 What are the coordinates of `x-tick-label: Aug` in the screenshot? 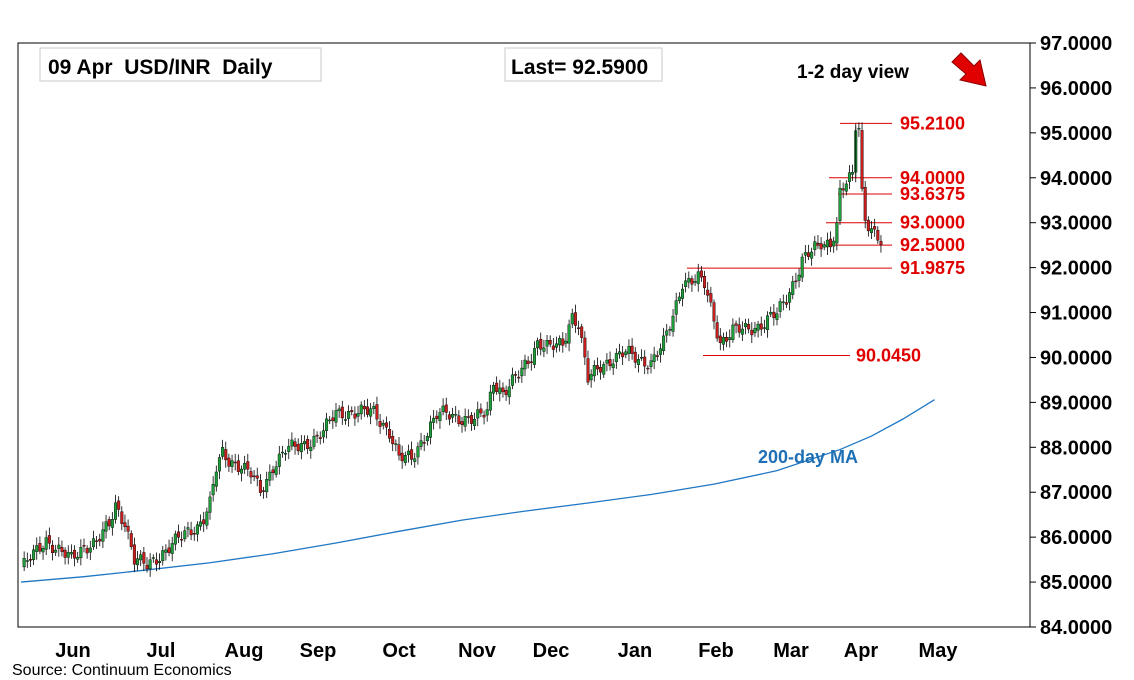 It's located at (244, 651).